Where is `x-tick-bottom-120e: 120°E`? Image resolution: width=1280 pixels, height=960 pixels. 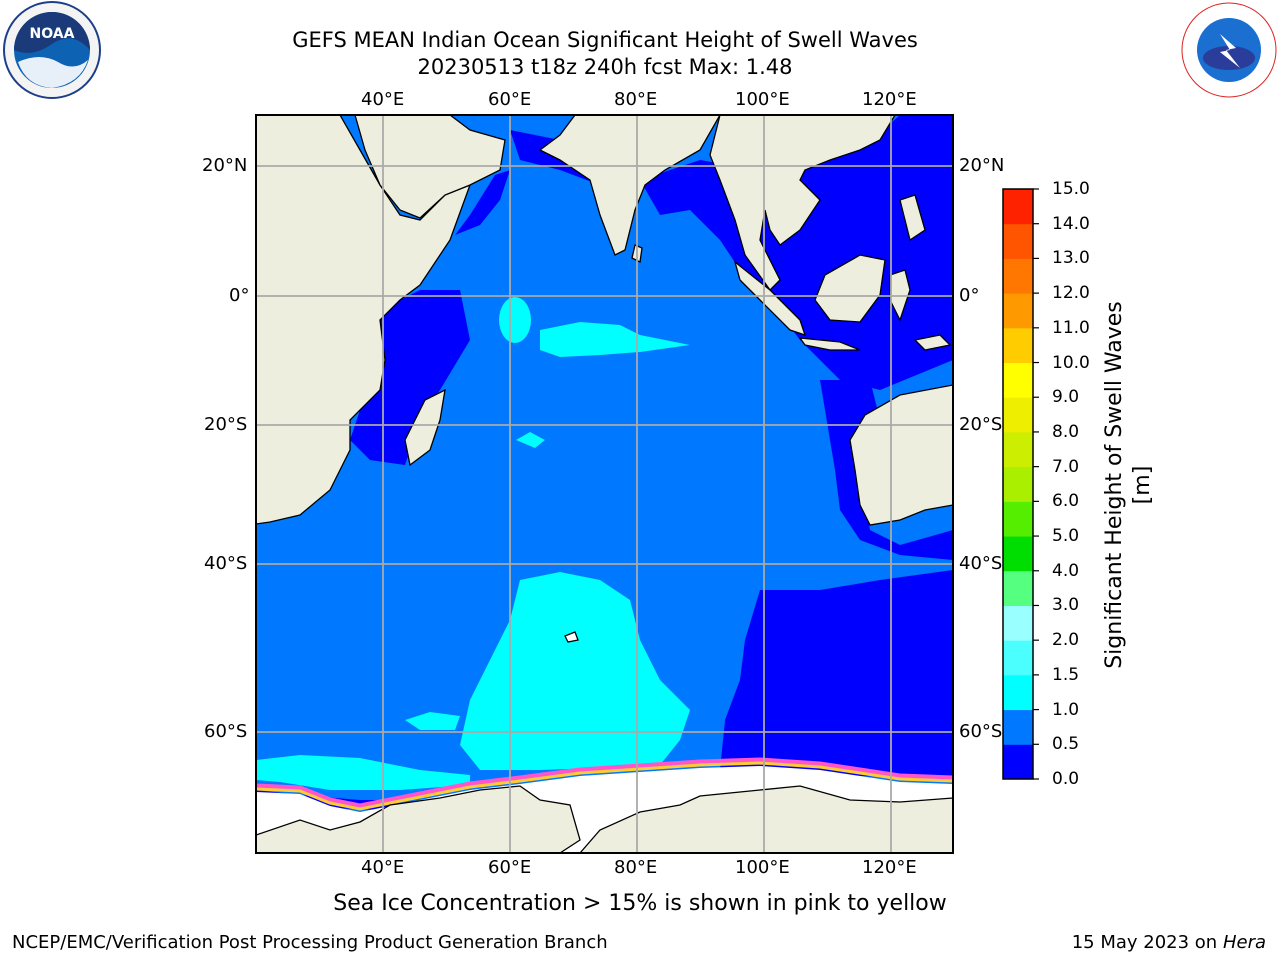
x-tick-bottom-120e: 120°E is located at coordinates (889, 867).